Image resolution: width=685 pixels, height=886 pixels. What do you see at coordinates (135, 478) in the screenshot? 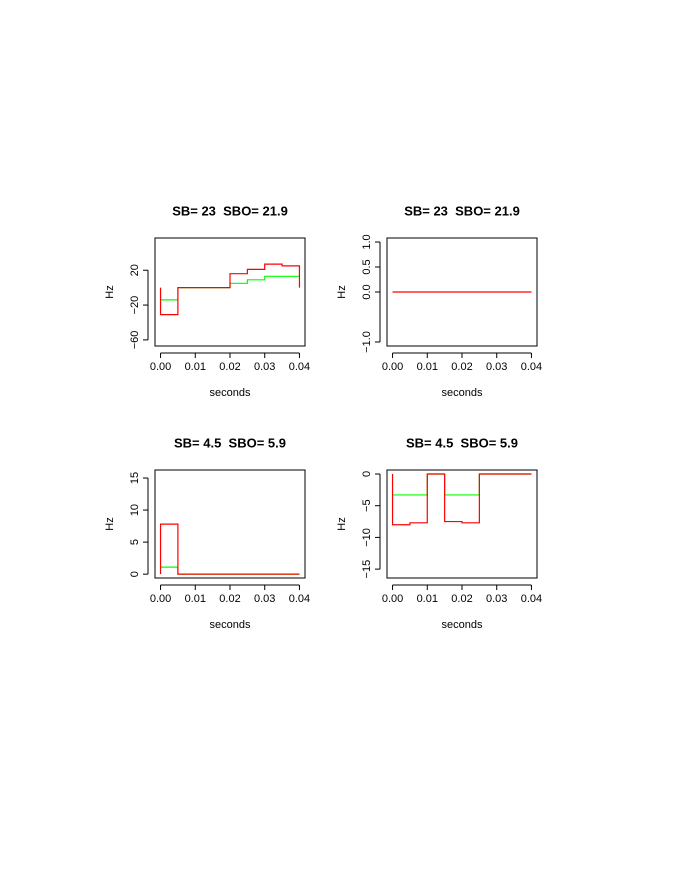
I see `y-tick-label: 15` at bounding box center [135, 478].